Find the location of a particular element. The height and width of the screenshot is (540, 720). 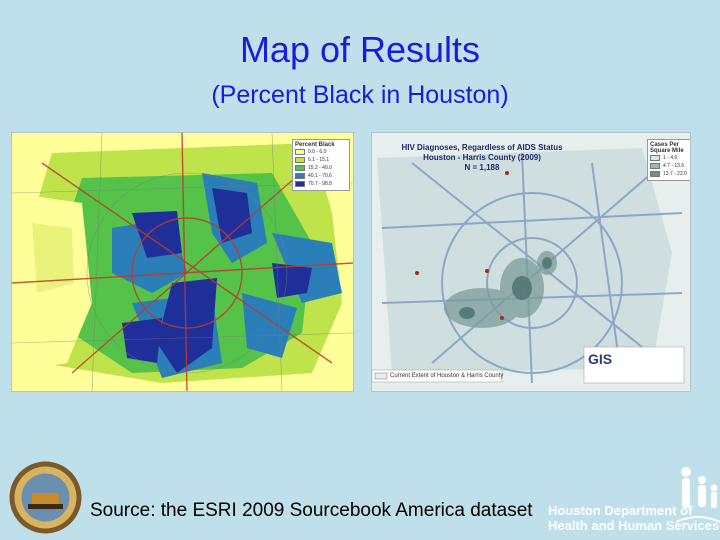

legend-label: 70.7 - 98.8 is located at coordinates (320, 184).